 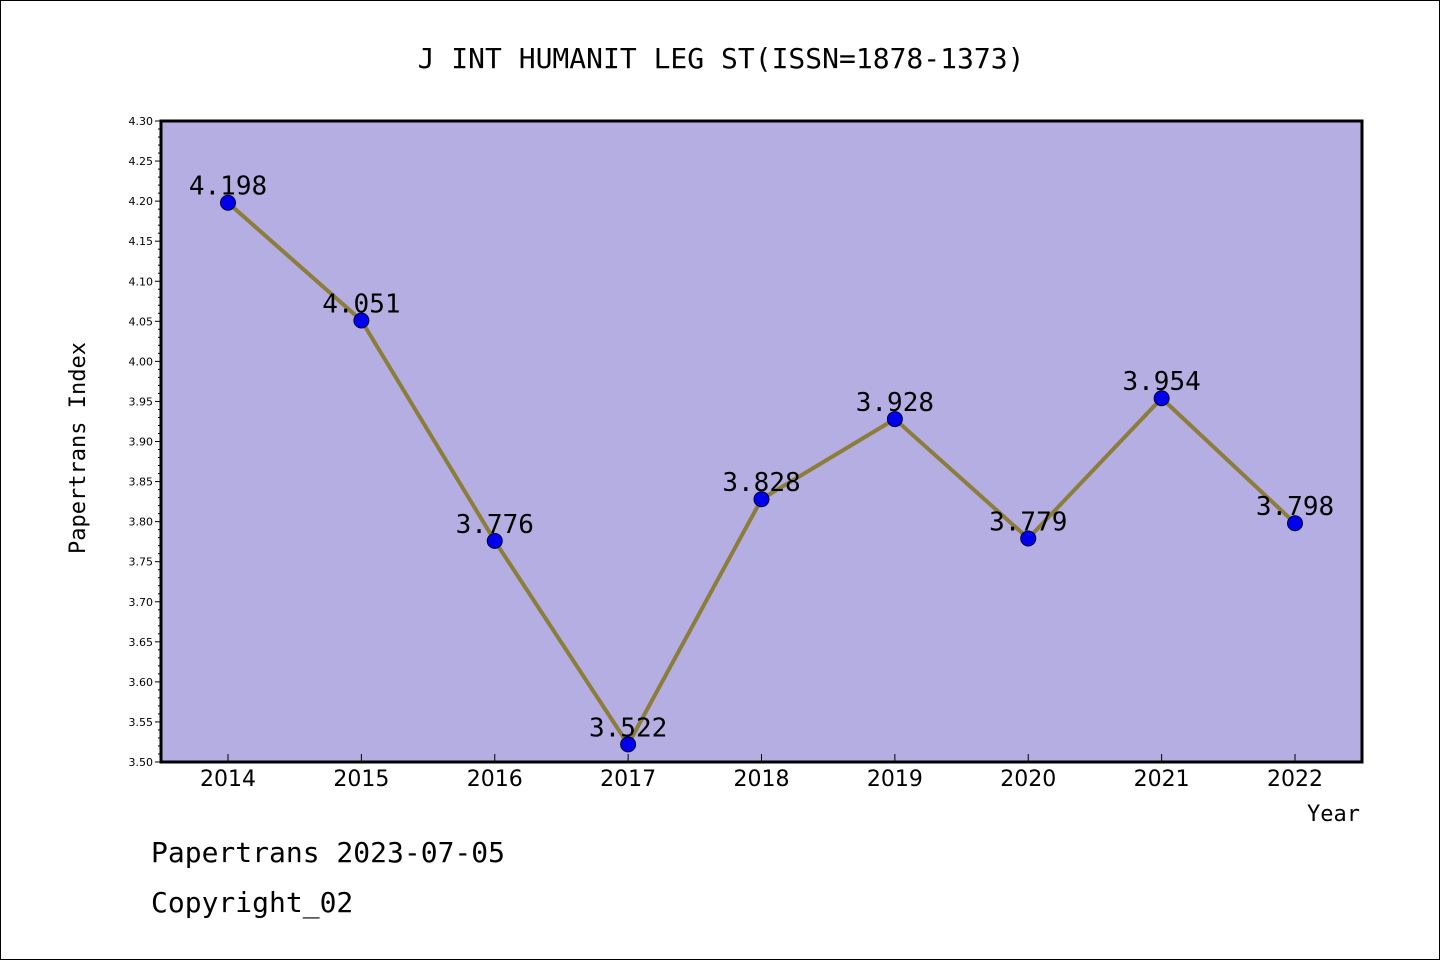 What do you see at coordinates (141, 762) in the screenshot?
I see `y-tick-label: 3.50` at bounding box center [141, 762].